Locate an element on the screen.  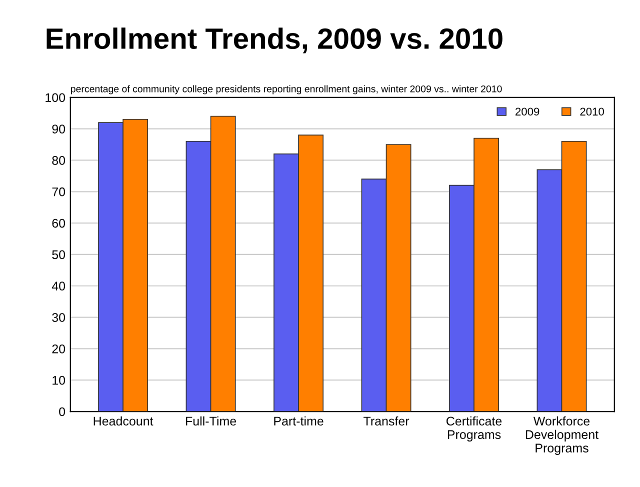
x-tick-label: Full-Time is located at coordinates (211, 421).